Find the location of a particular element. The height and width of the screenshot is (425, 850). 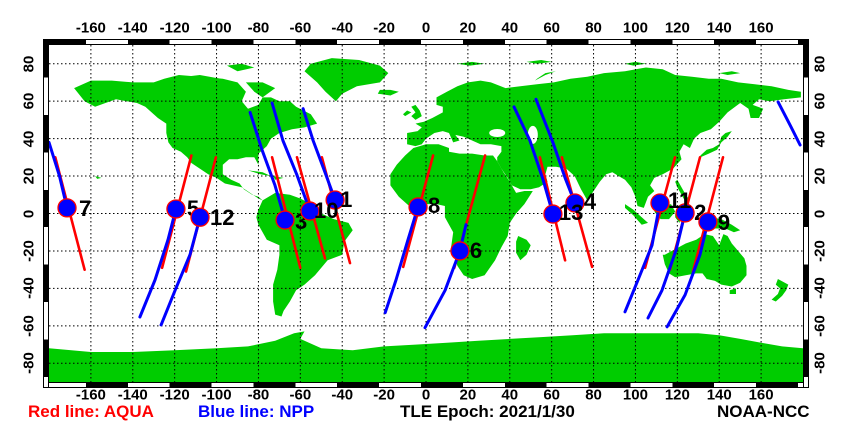

lat-tick-right: 20 is located at coordinates (820, 176).